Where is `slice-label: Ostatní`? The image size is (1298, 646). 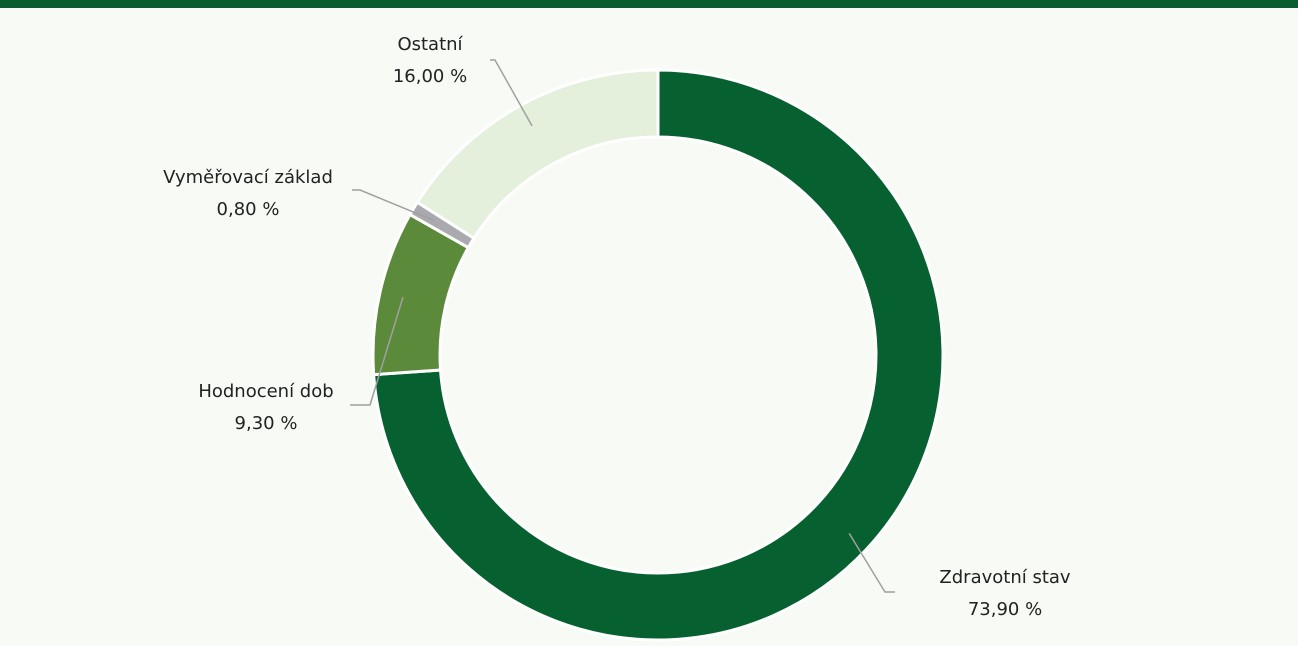
slice-label: Ostatní is located at coordinates (430, 44).